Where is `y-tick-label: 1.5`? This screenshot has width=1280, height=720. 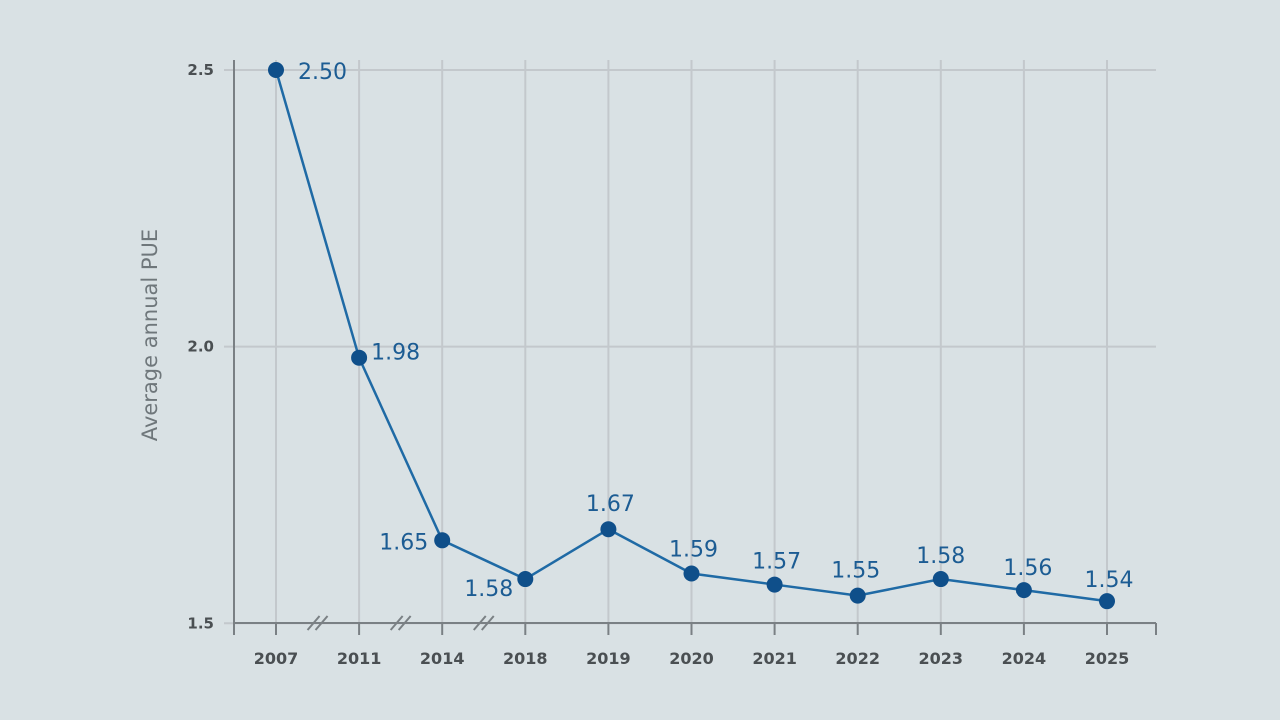
y-tick-label: 1.5 is located at coordinates (200, 623).